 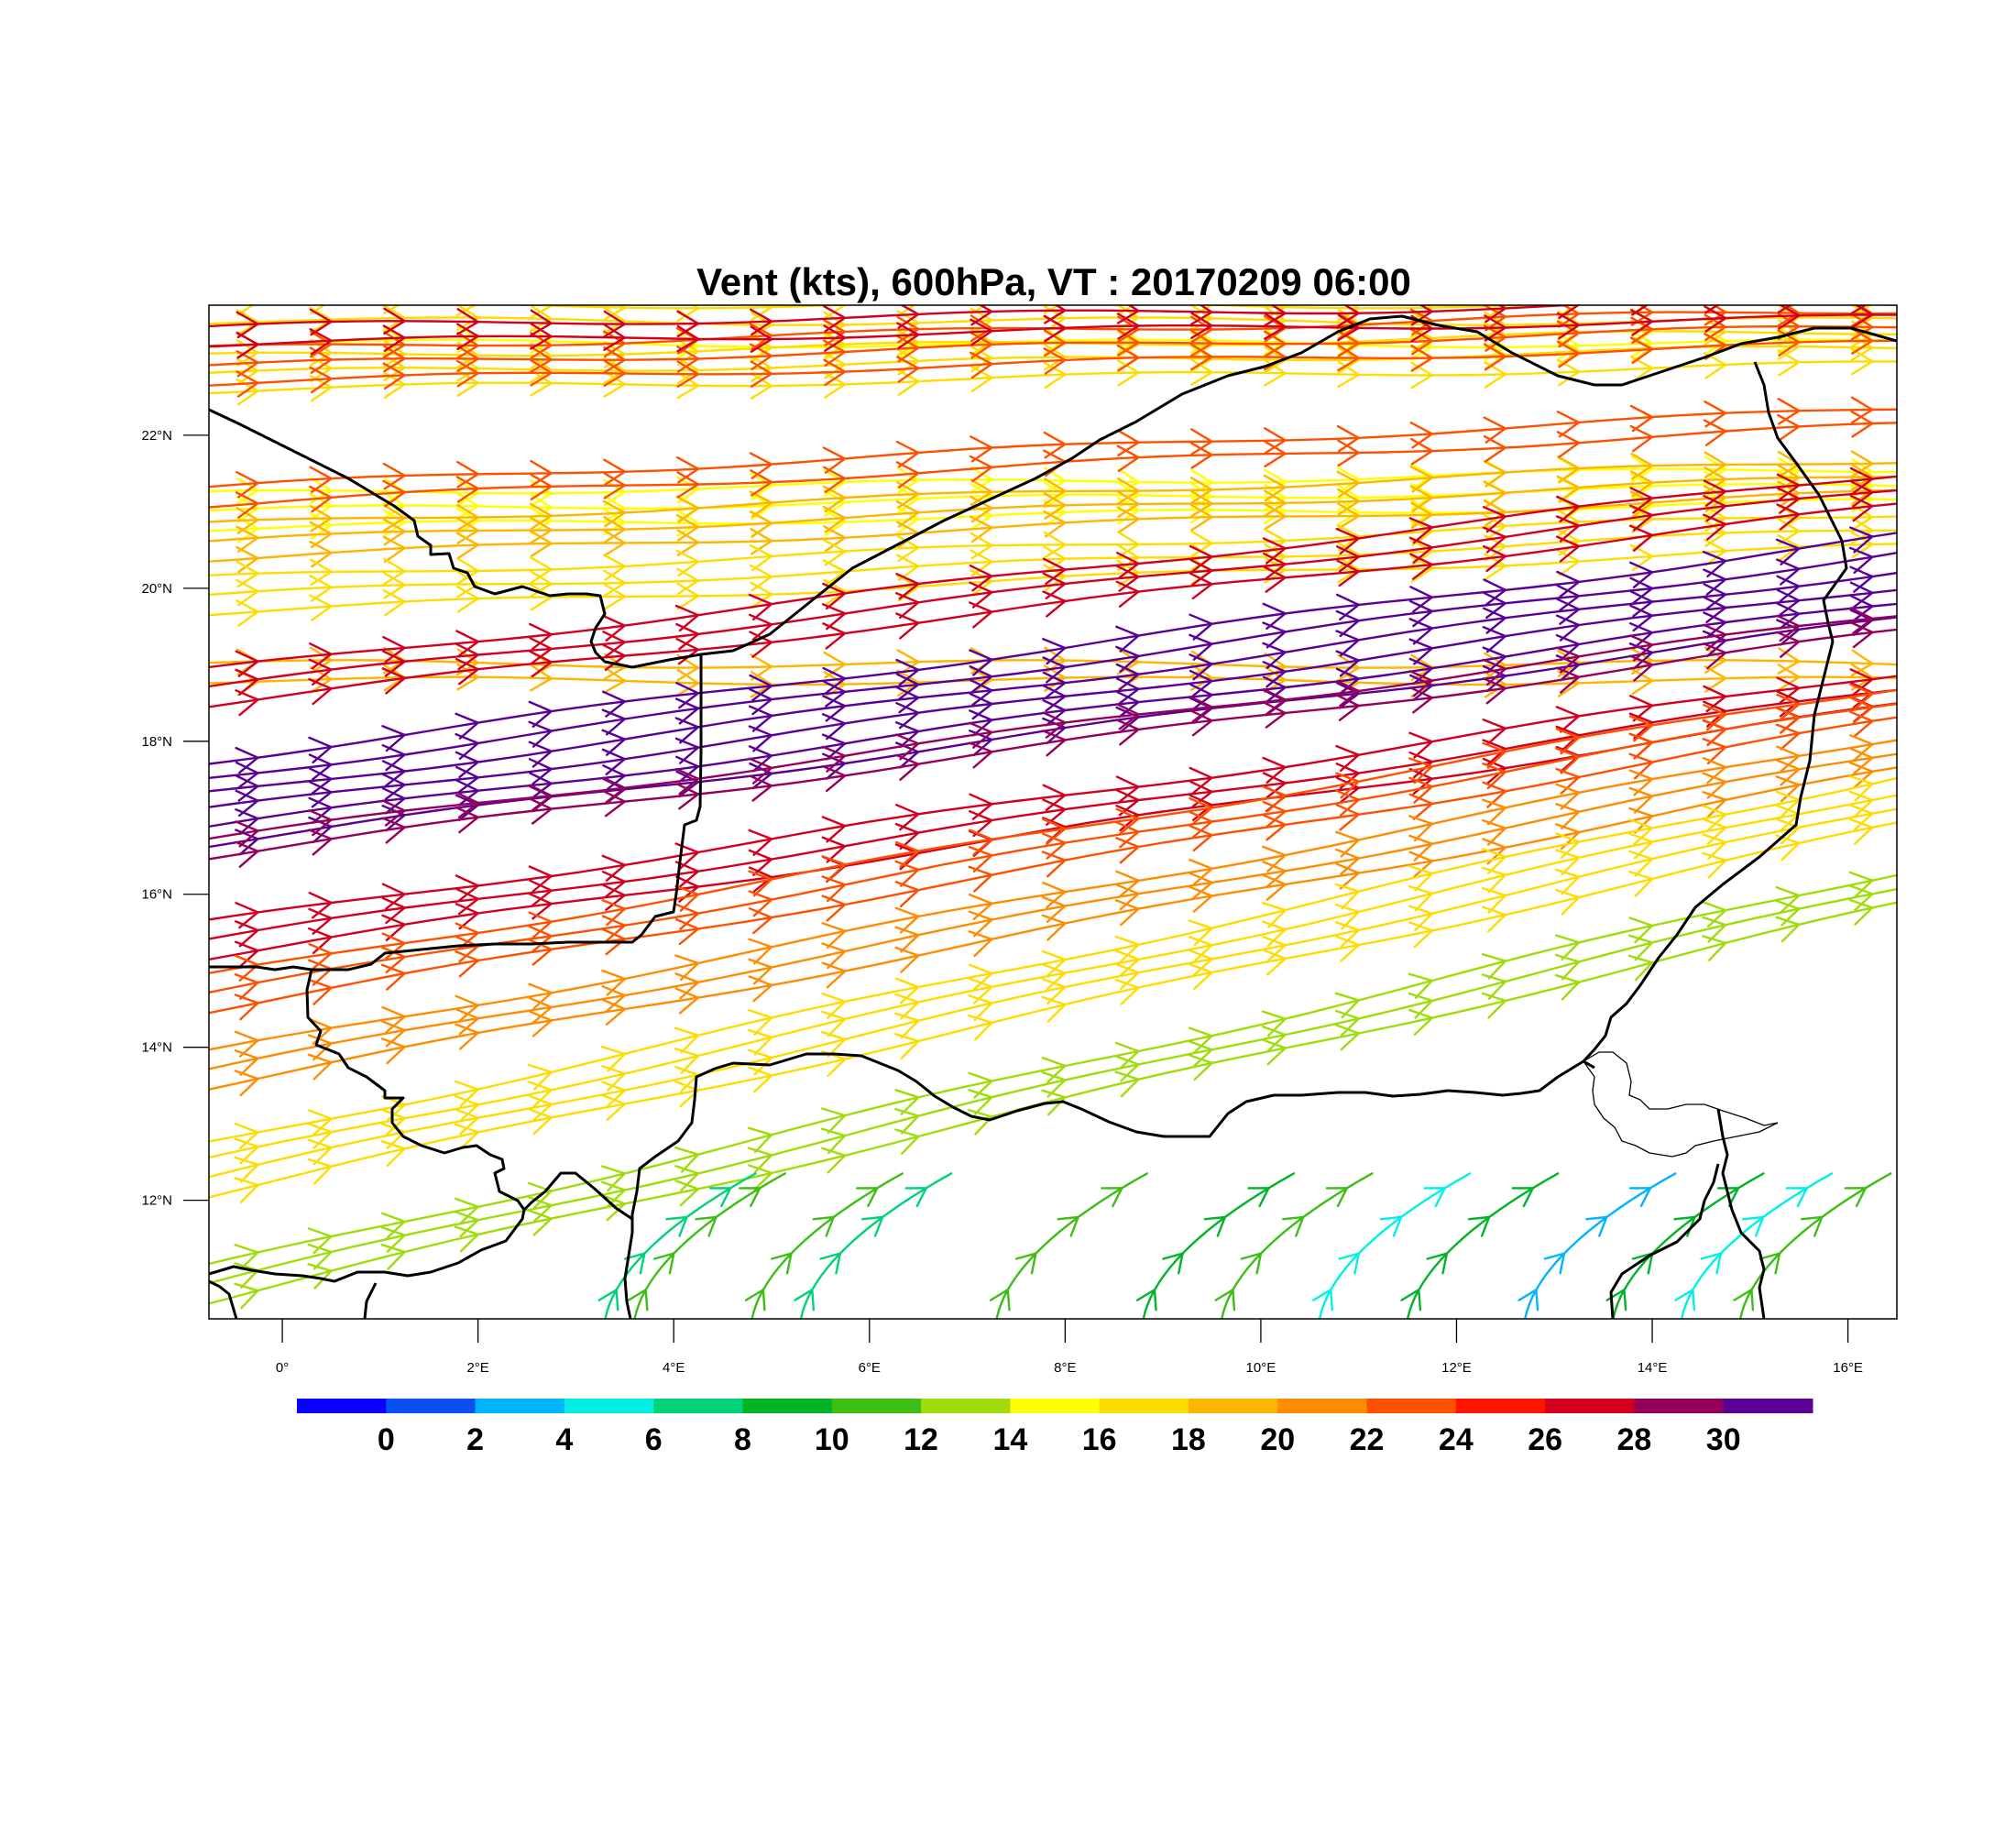 I want to click on border-burkina-niger, so click(x=469, y=1095).